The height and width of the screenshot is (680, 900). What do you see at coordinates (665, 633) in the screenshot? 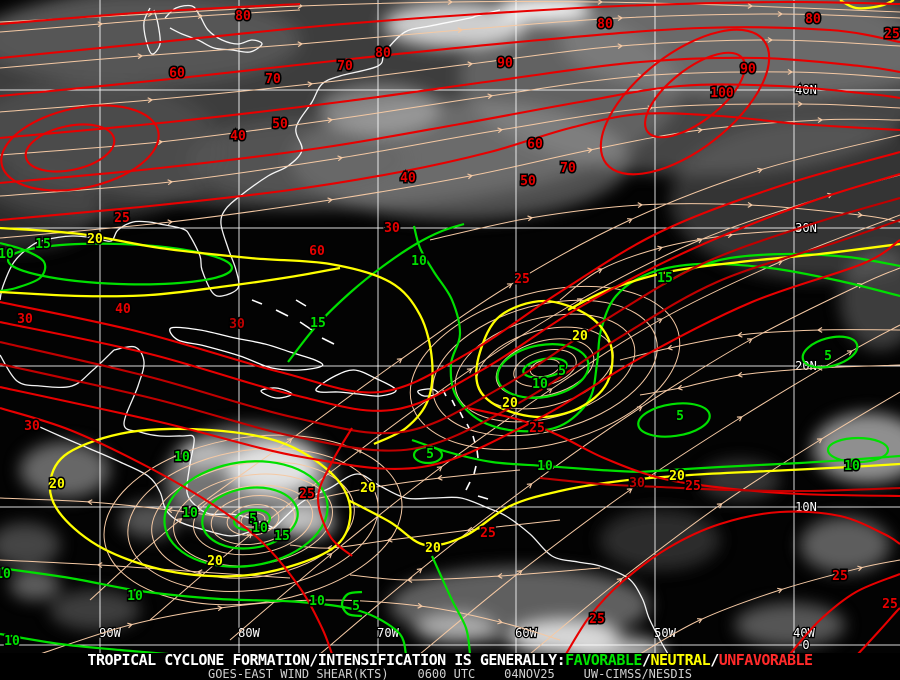
I see `grid-label-lon: 50W` at bounding box center [665, 633].